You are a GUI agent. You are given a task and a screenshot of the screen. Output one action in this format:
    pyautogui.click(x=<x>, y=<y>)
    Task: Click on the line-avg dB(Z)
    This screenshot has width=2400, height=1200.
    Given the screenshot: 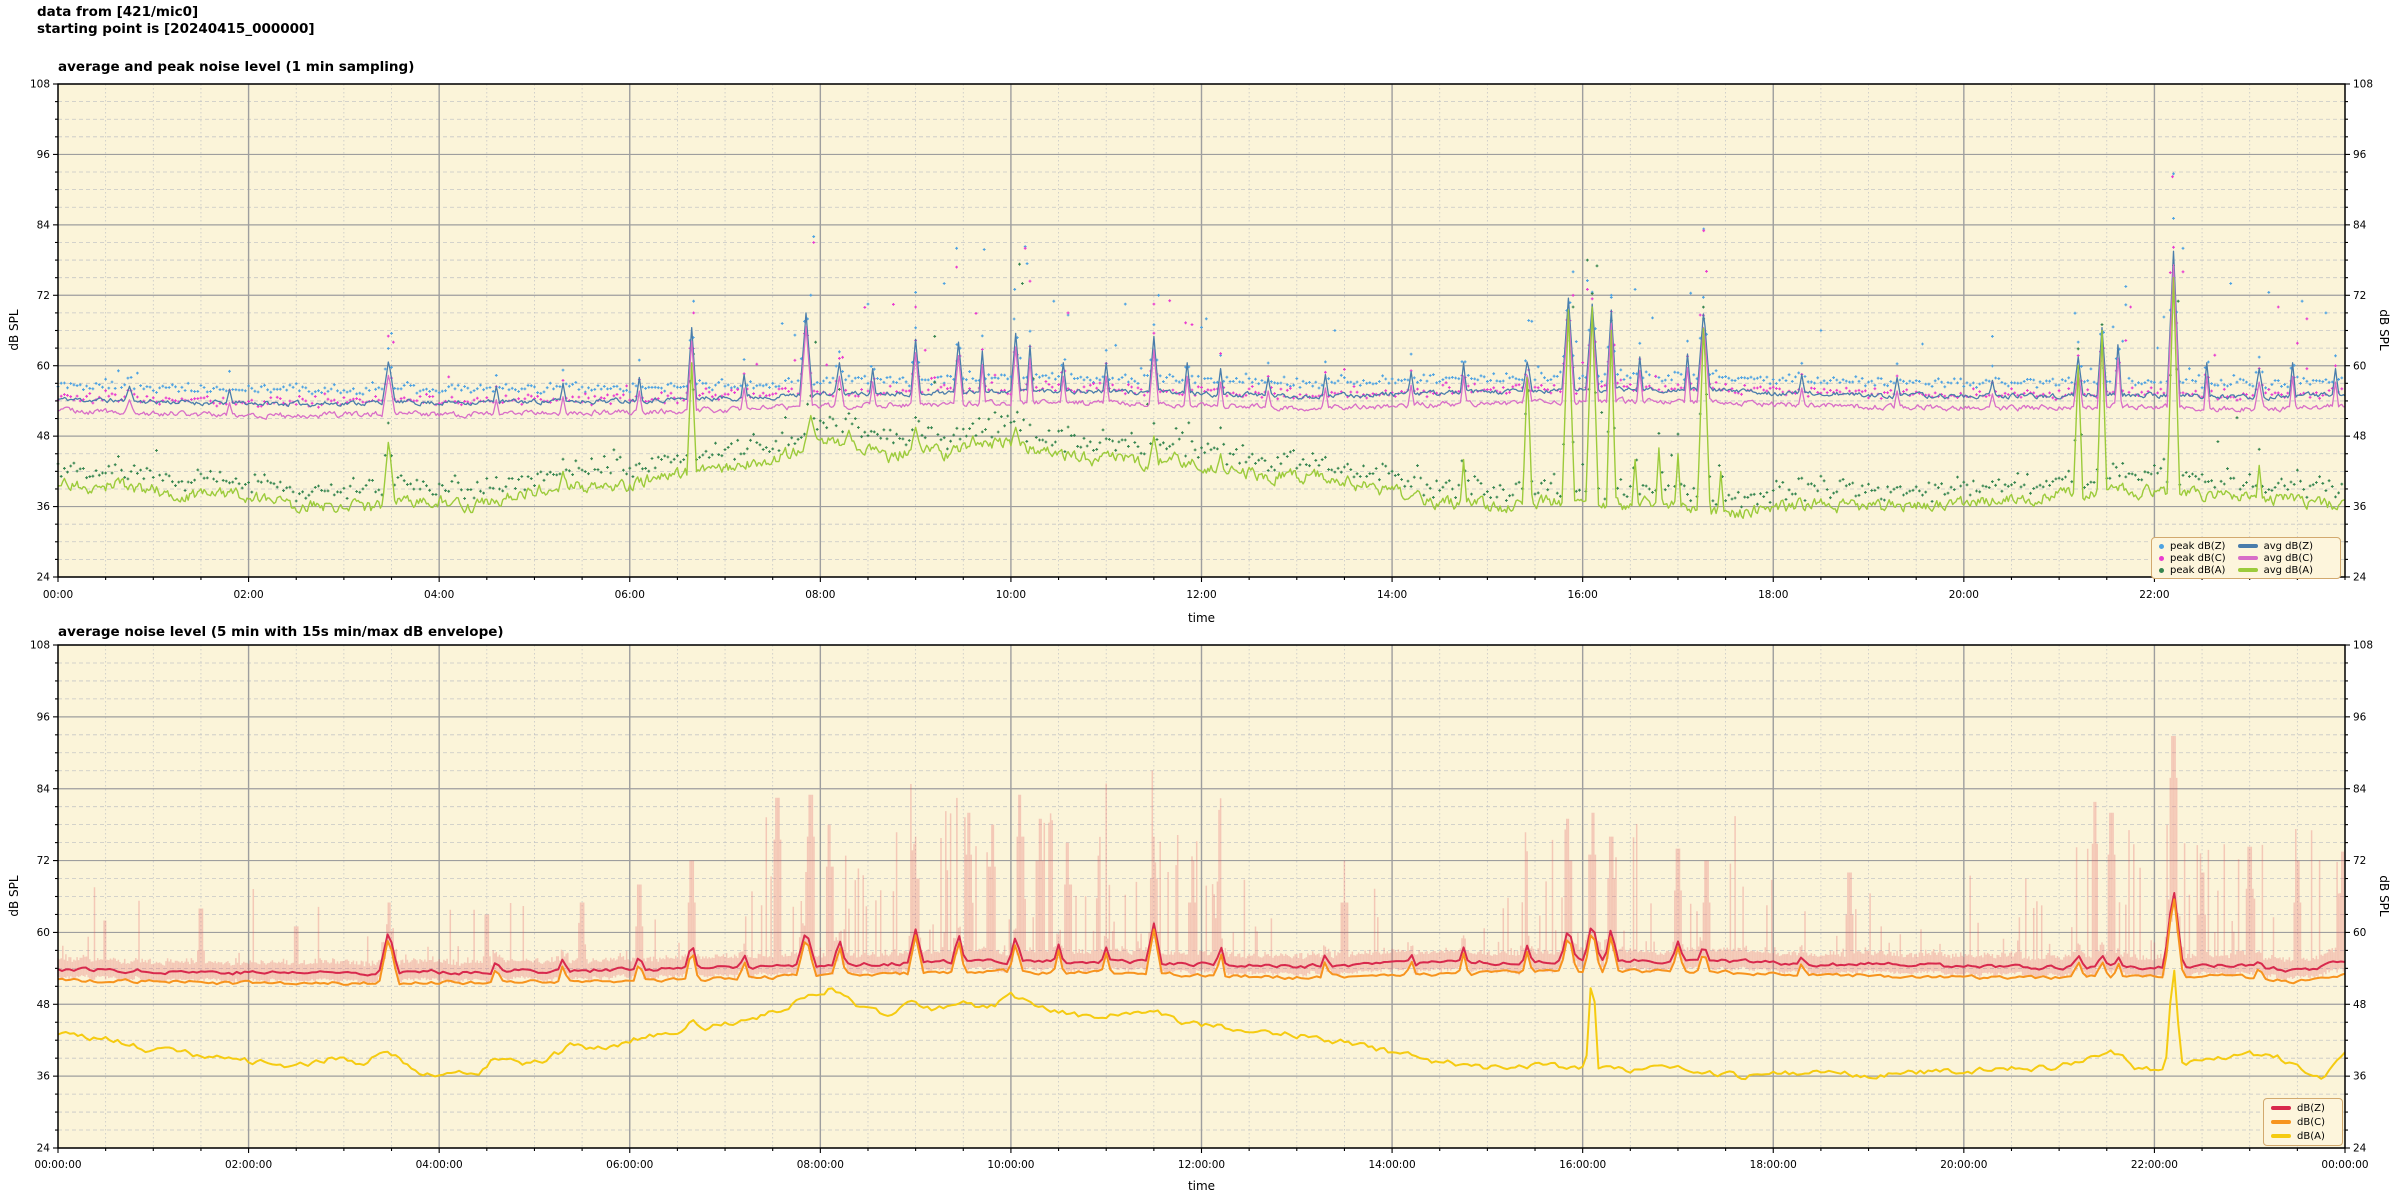 What is the action you would take?
    pyautogui.click(x=1202, y=329)
    